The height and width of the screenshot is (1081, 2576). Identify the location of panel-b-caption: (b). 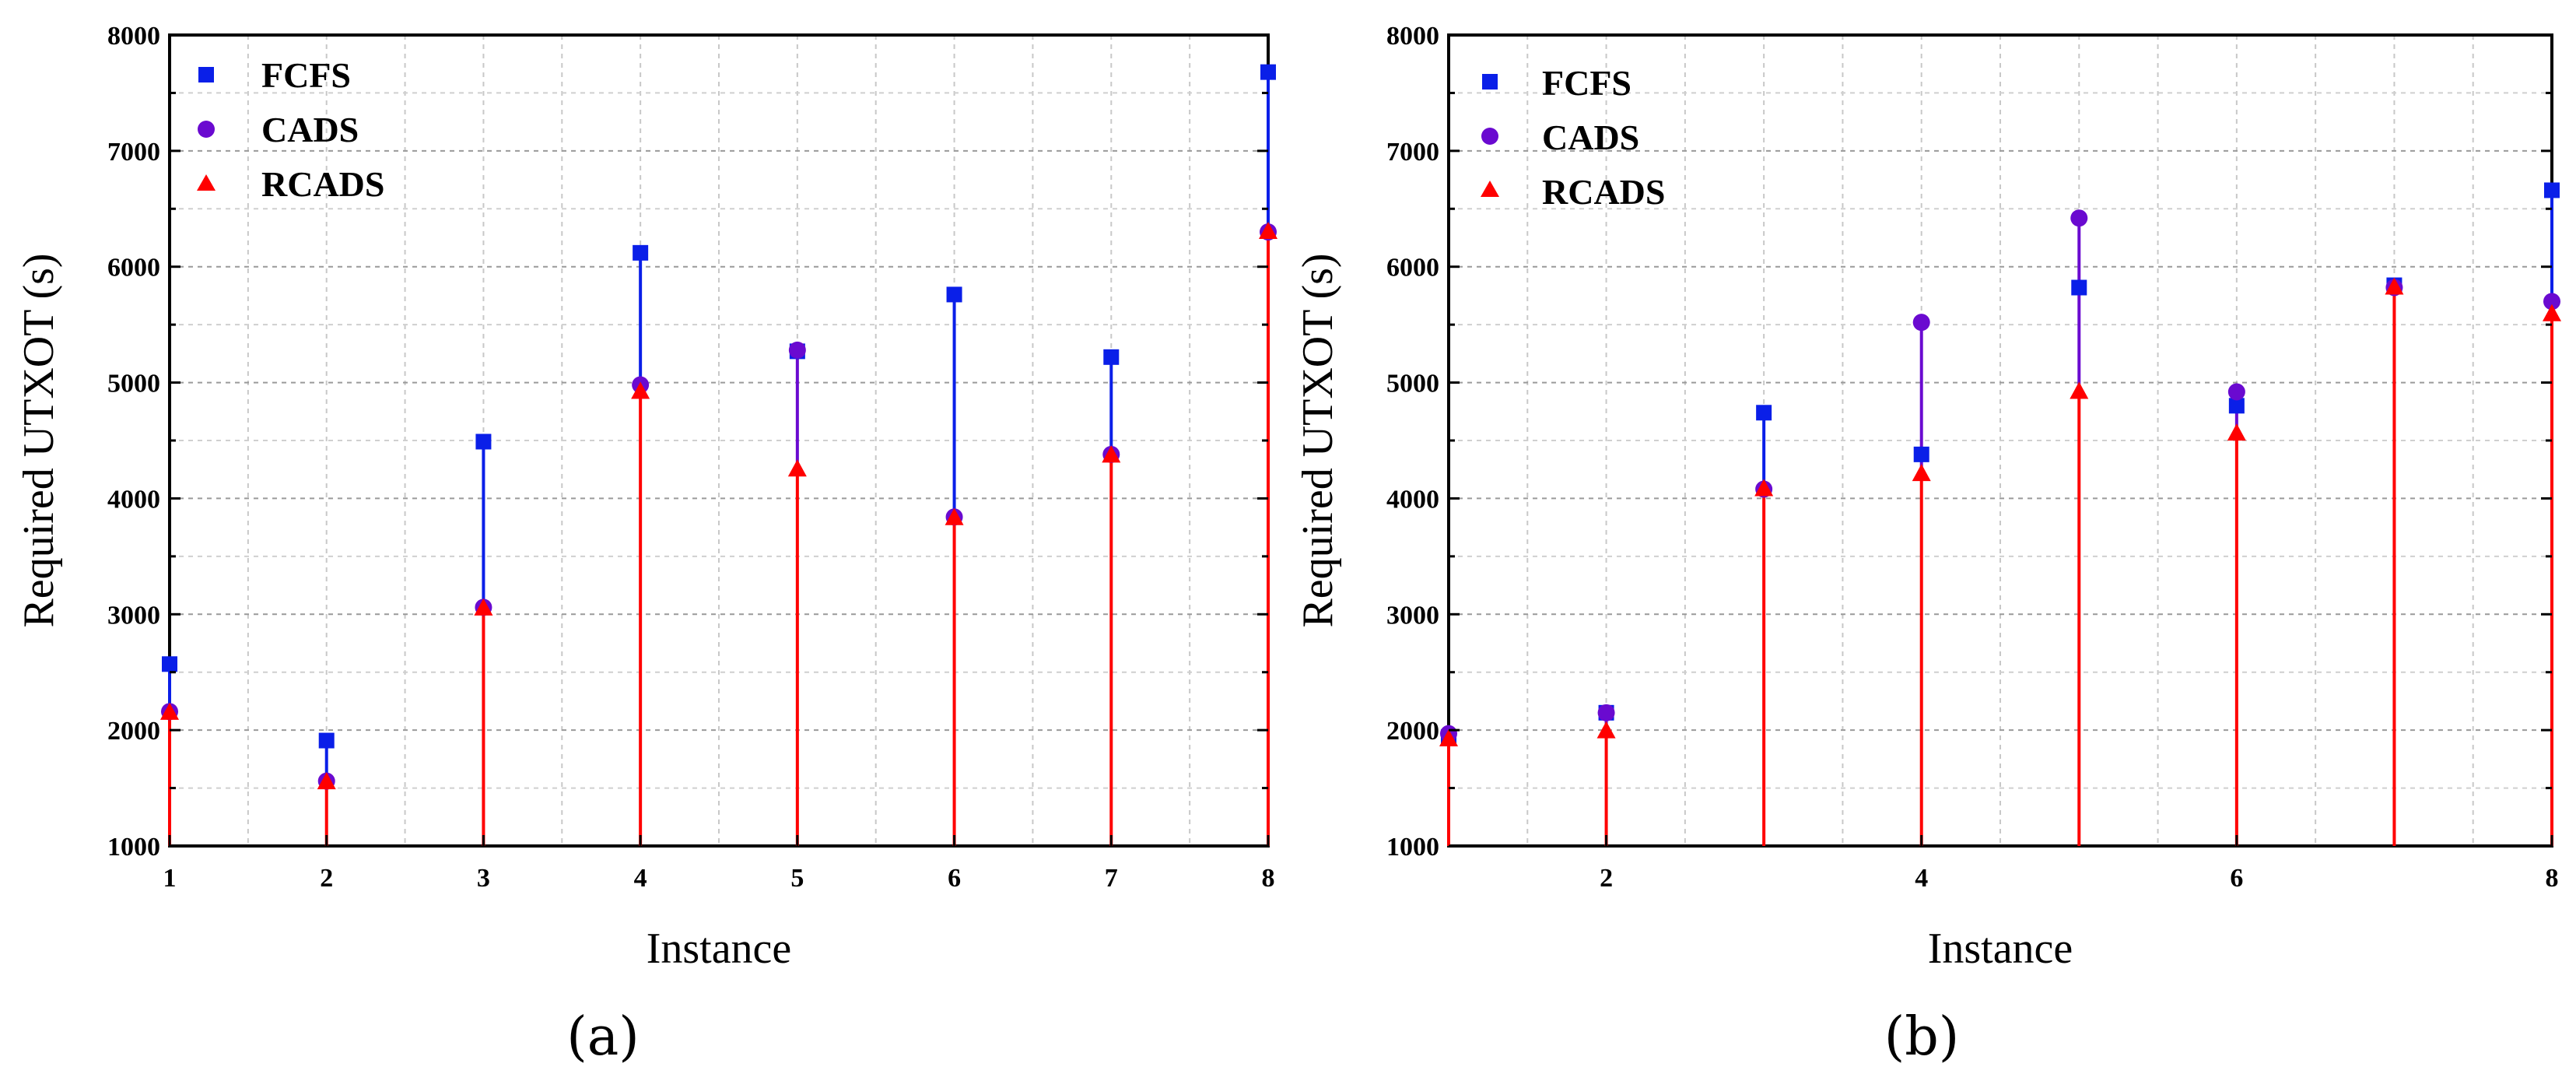
(1922, 1037).